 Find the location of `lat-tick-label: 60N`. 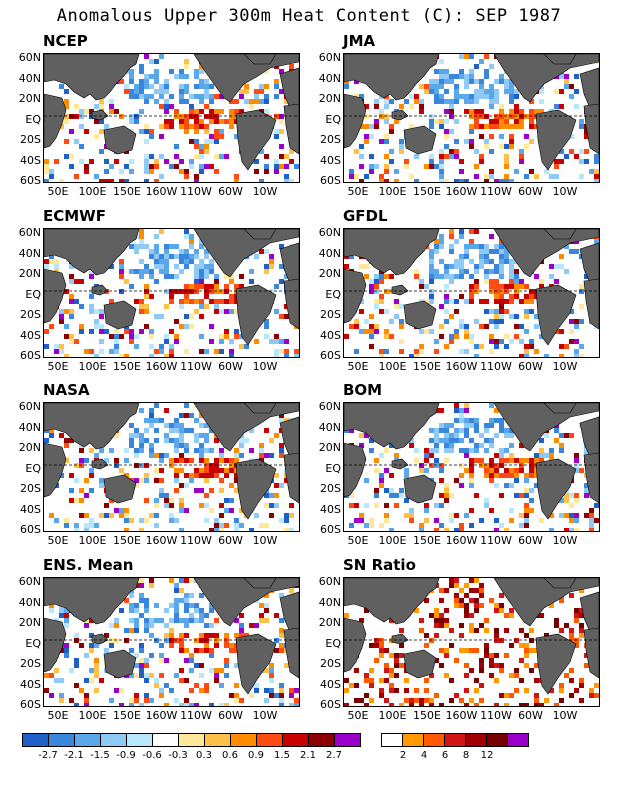

lat-tick-label: 60N is located at coordinates (329, 232).